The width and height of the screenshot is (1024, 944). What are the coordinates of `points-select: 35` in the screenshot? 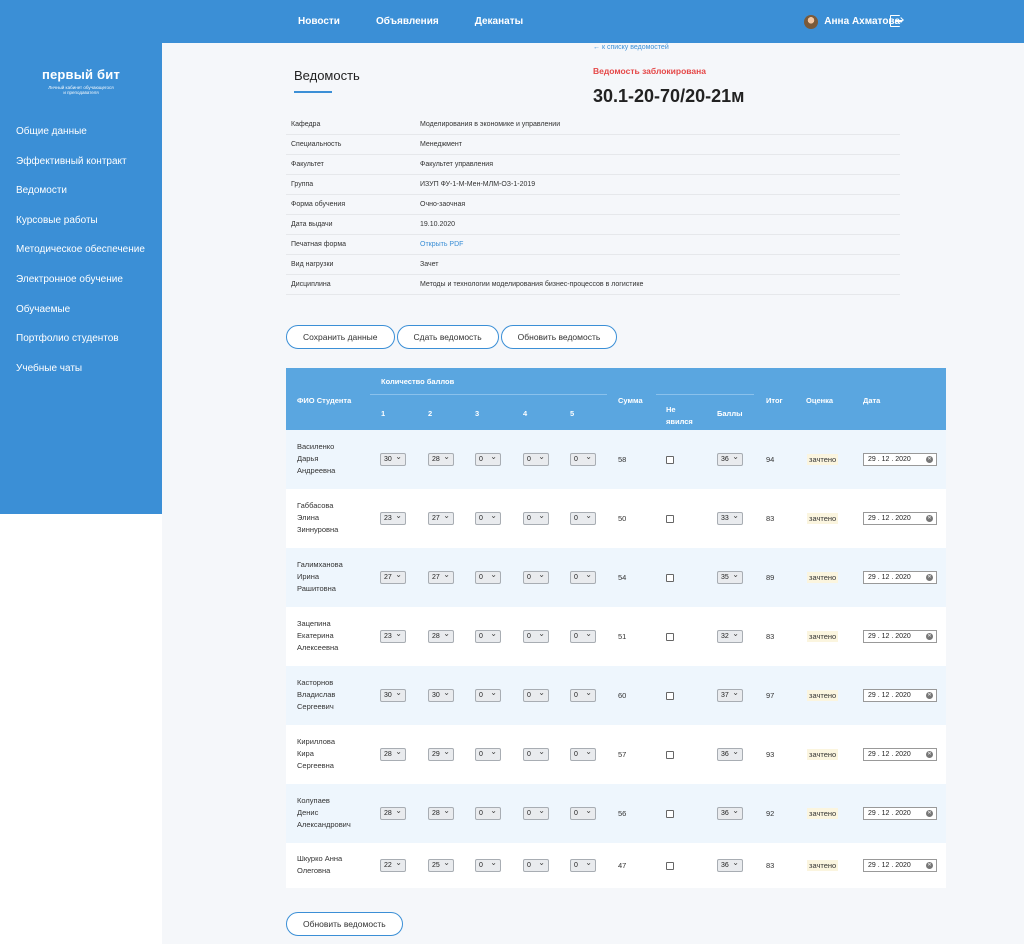 It's located at (730, 576).